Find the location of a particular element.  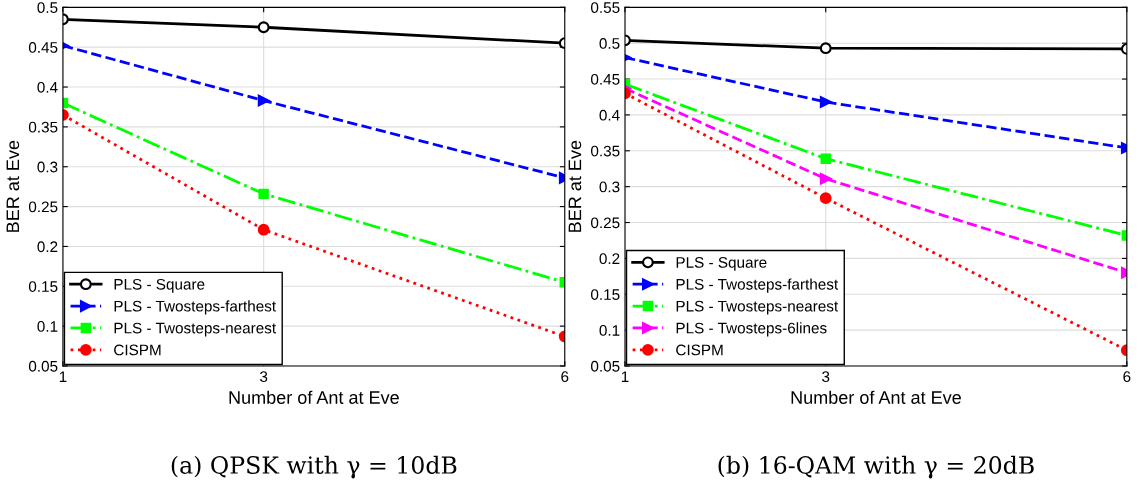

y-tick-label: 0.55 is located at coordinates (605, 8).